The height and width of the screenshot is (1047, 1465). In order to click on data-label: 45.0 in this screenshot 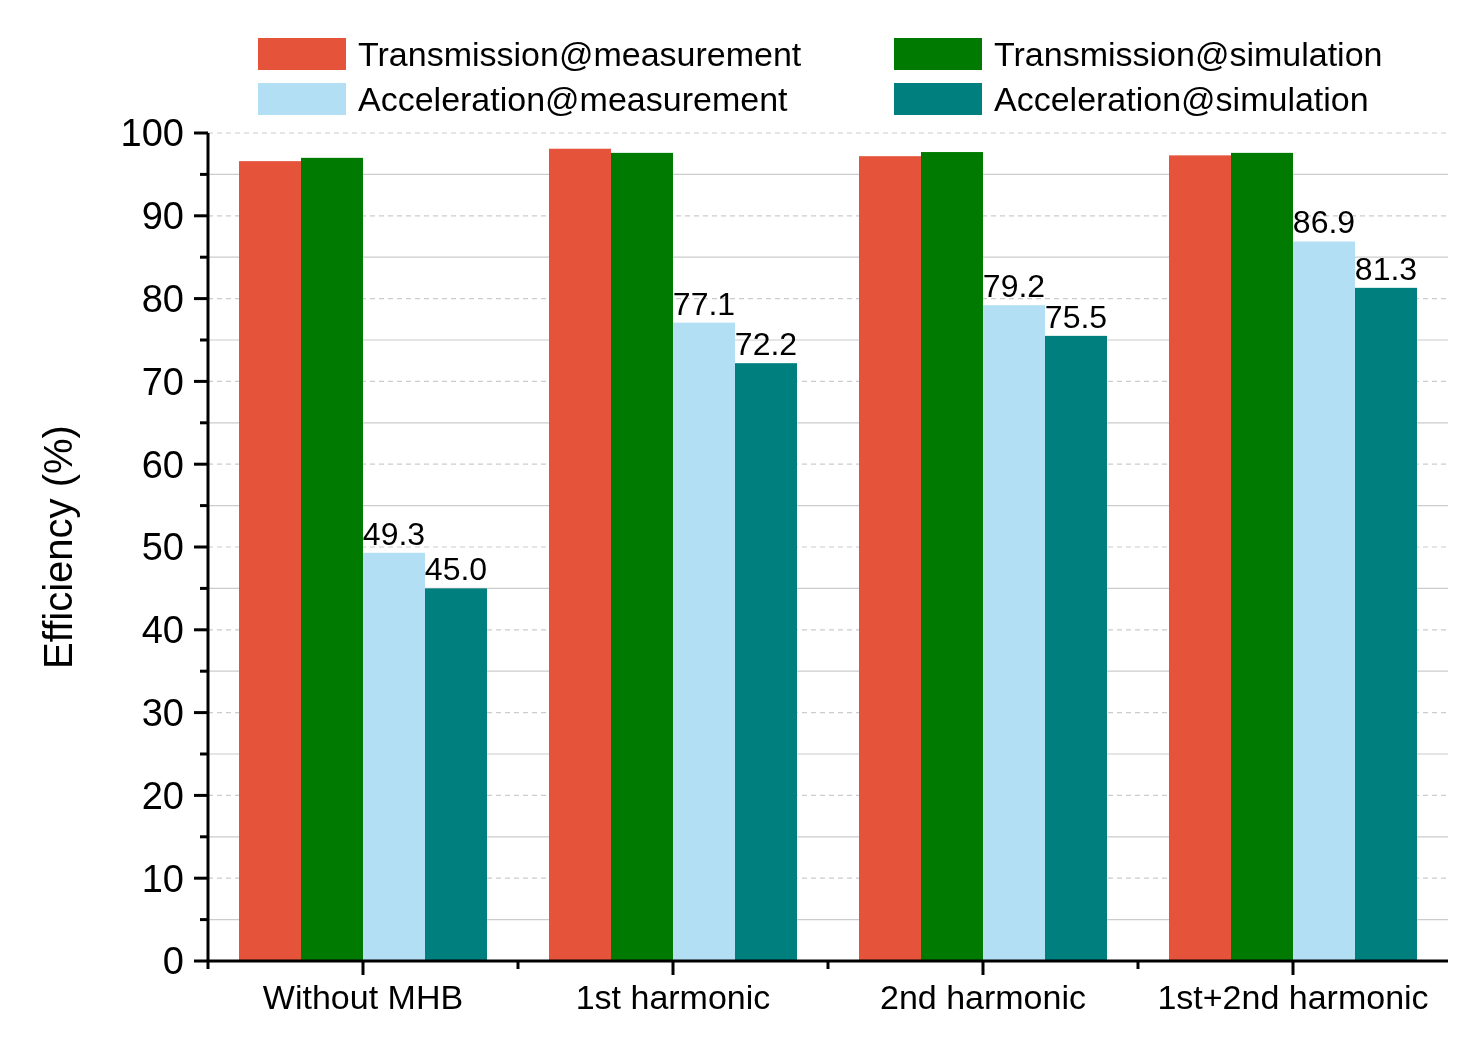, I will do `click(456, 569)`.